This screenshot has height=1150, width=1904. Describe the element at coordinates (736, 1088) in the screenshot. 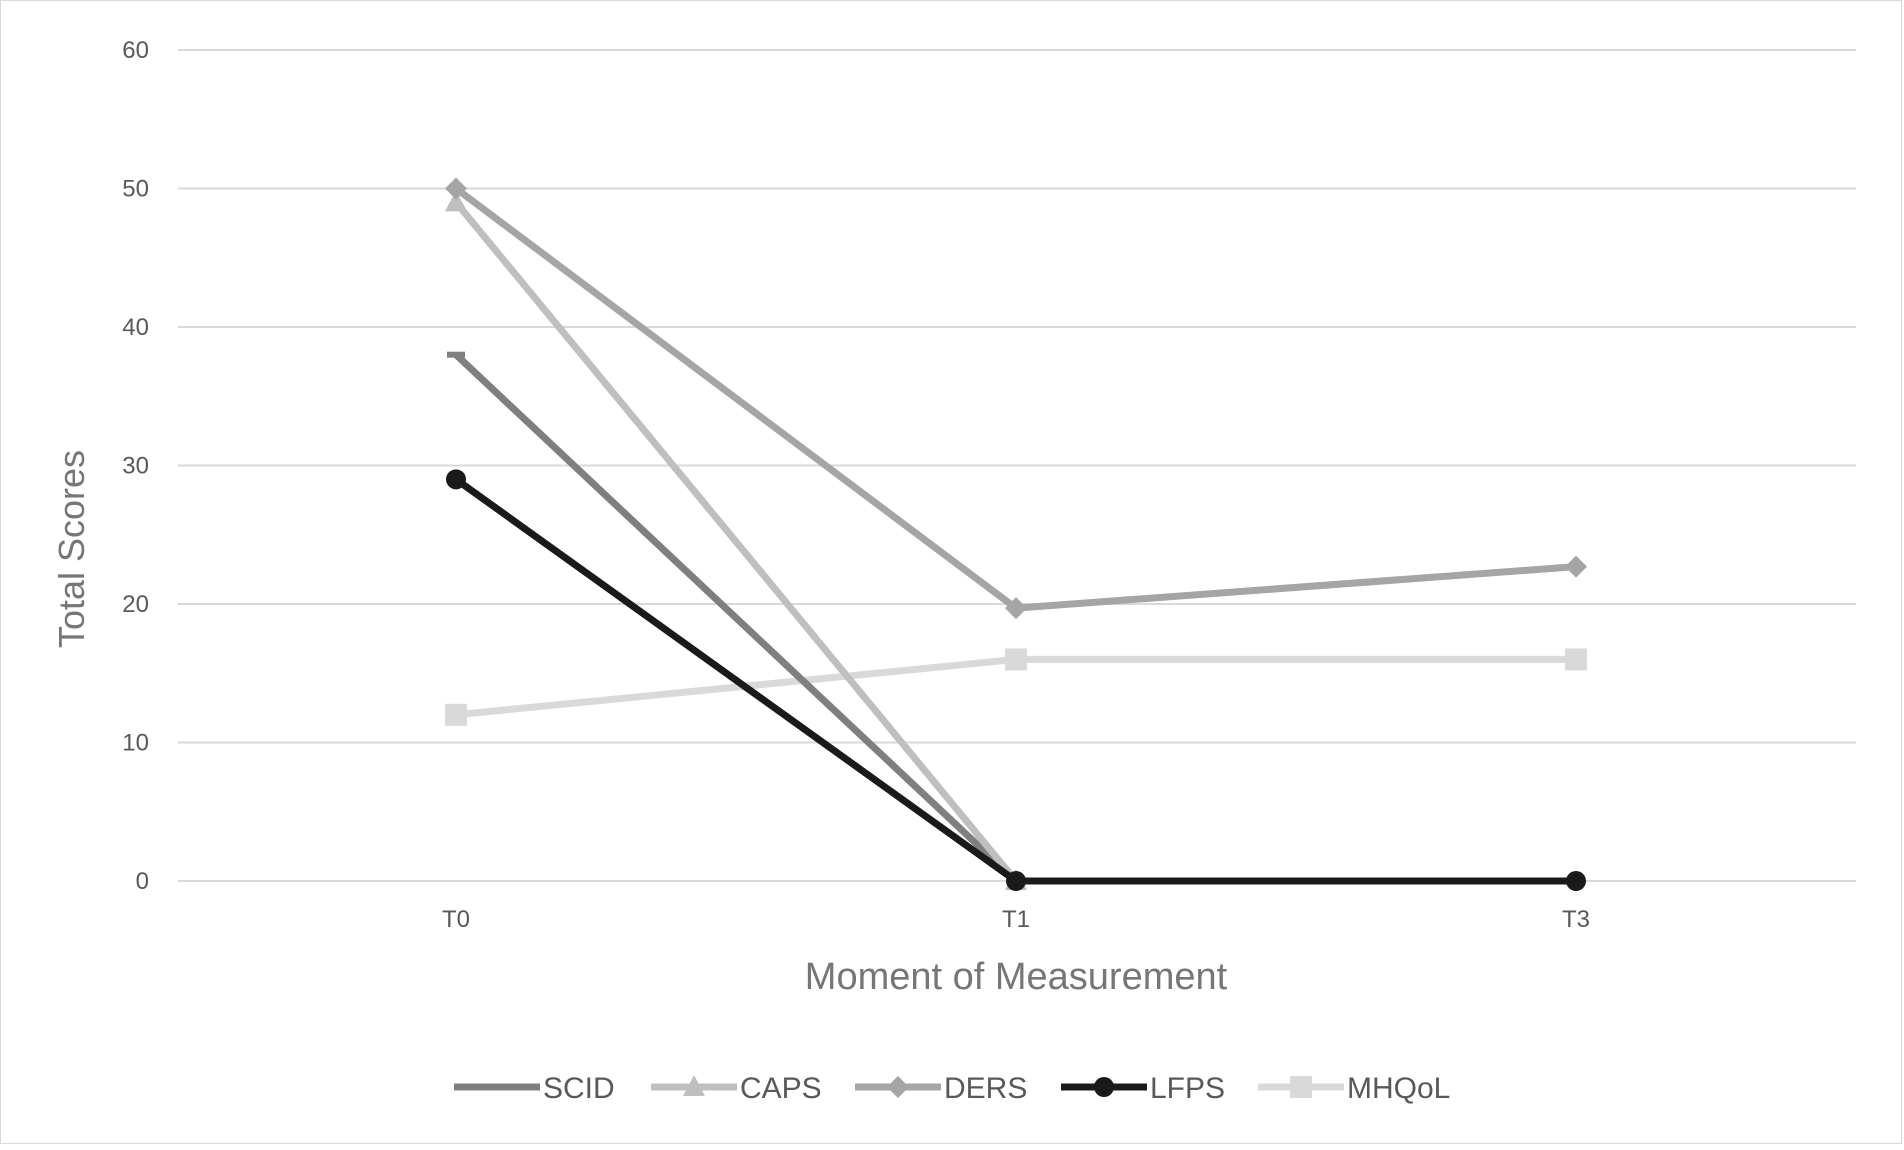

I see `legend-item-caps: CAPS` at that location.